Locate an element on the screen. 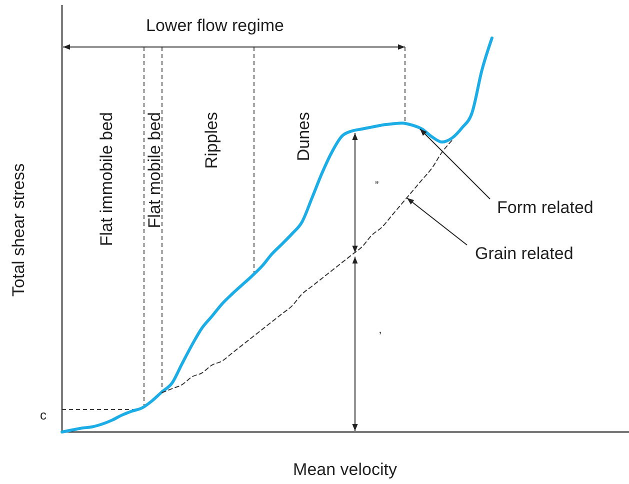  annotation: ” is located at coordinates (377, 186).